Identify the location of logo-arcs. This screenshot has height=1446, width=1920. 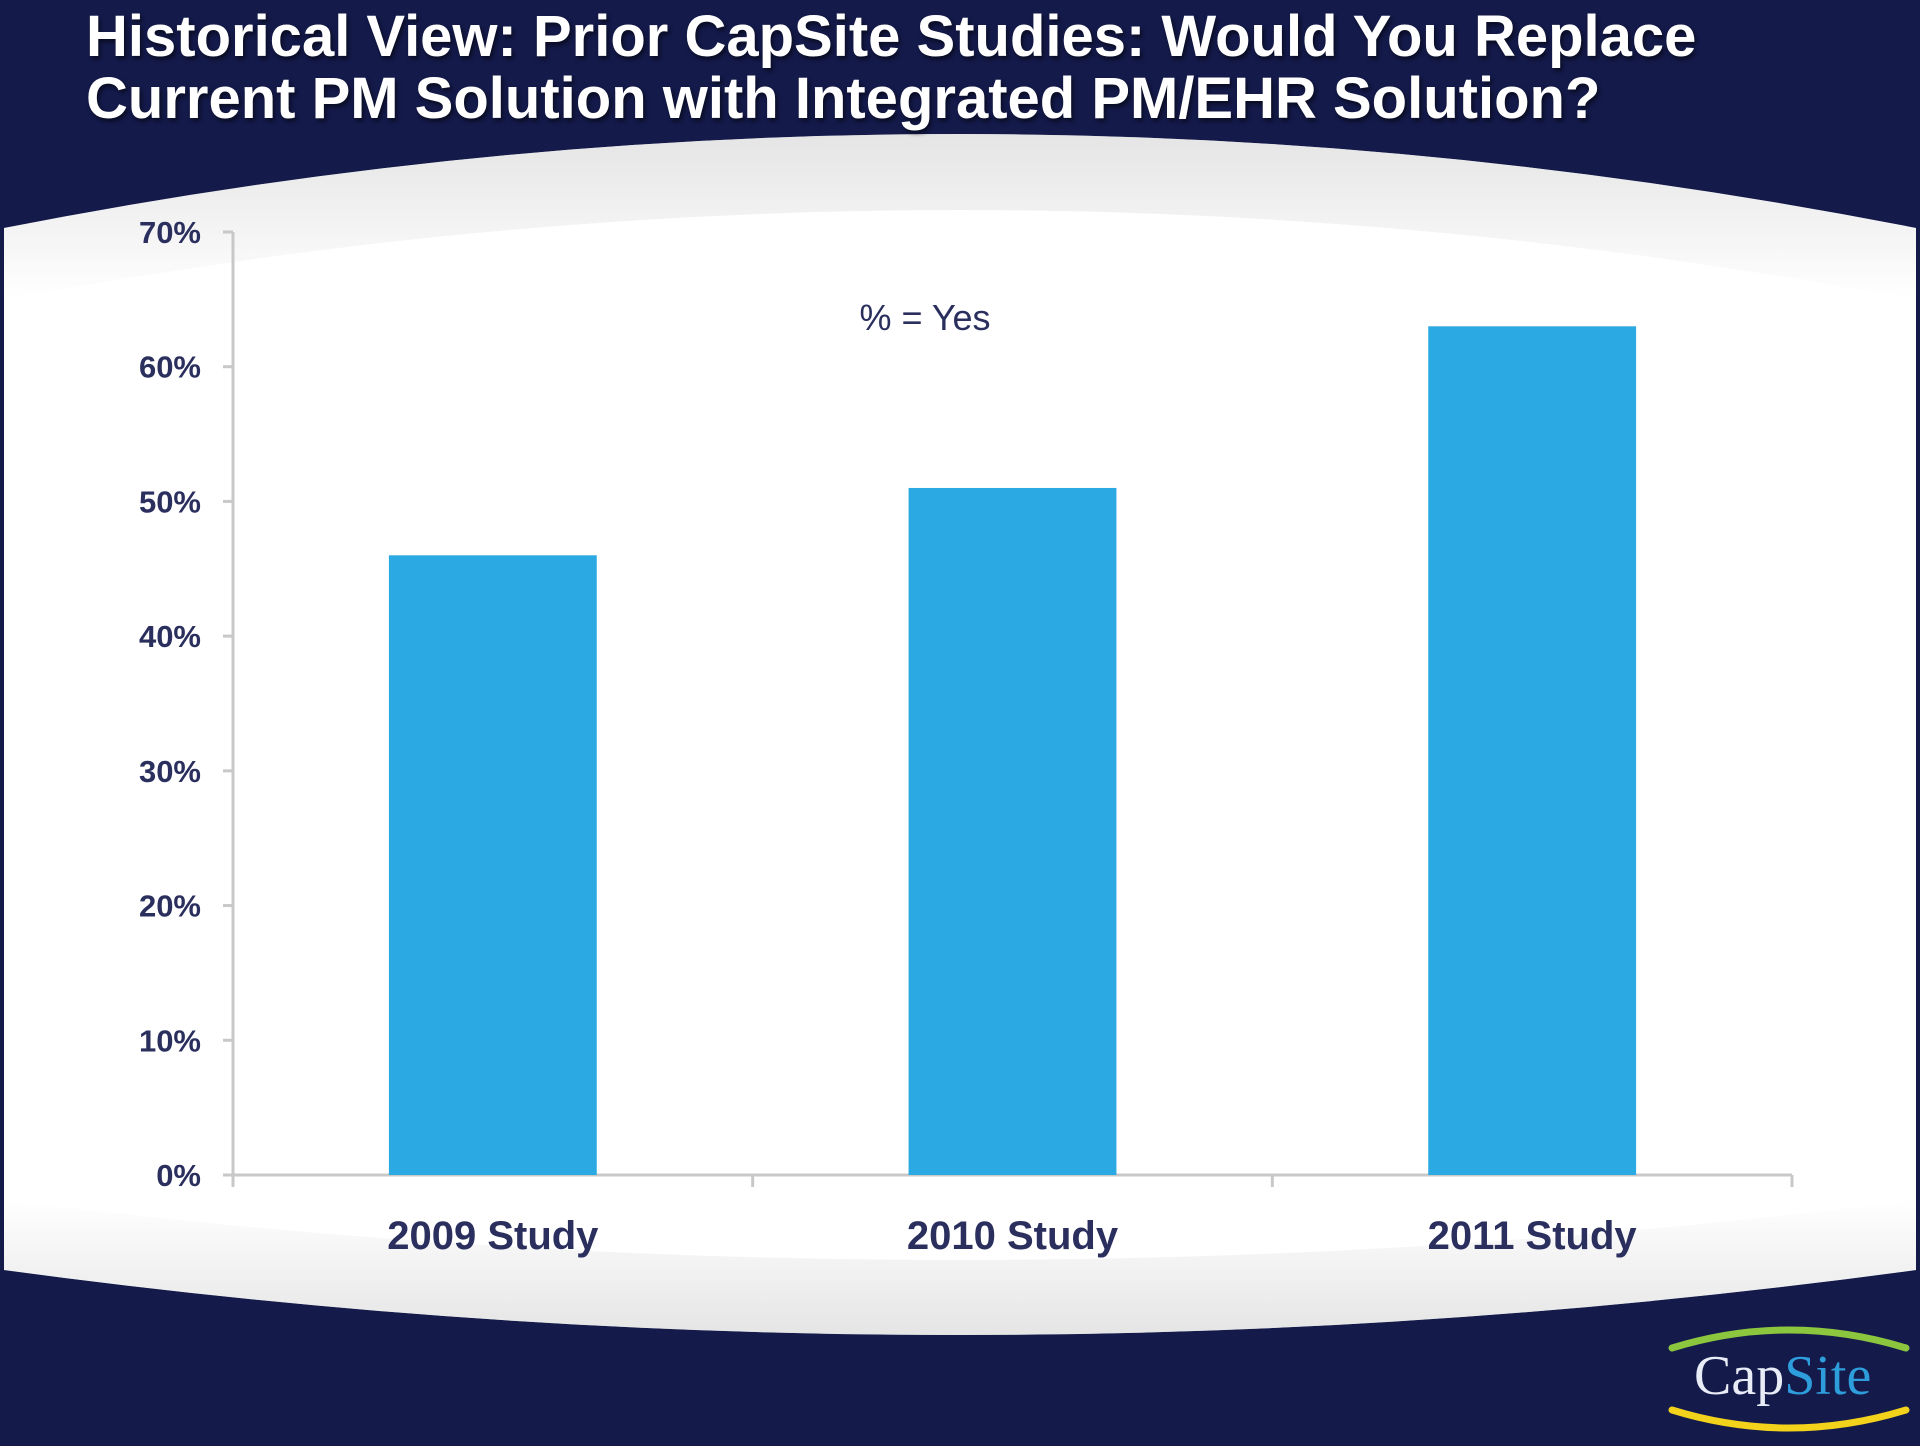
(1789, 1379).